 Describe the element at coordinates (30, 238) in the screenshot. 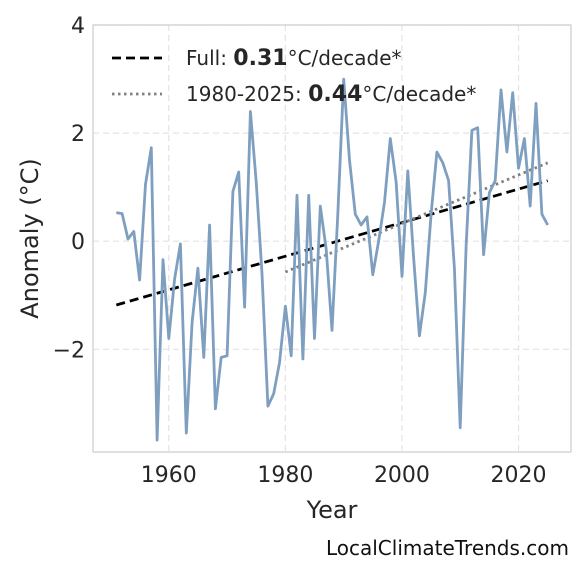

I see `y-axis-label: Anomaly (°C)` at that location.